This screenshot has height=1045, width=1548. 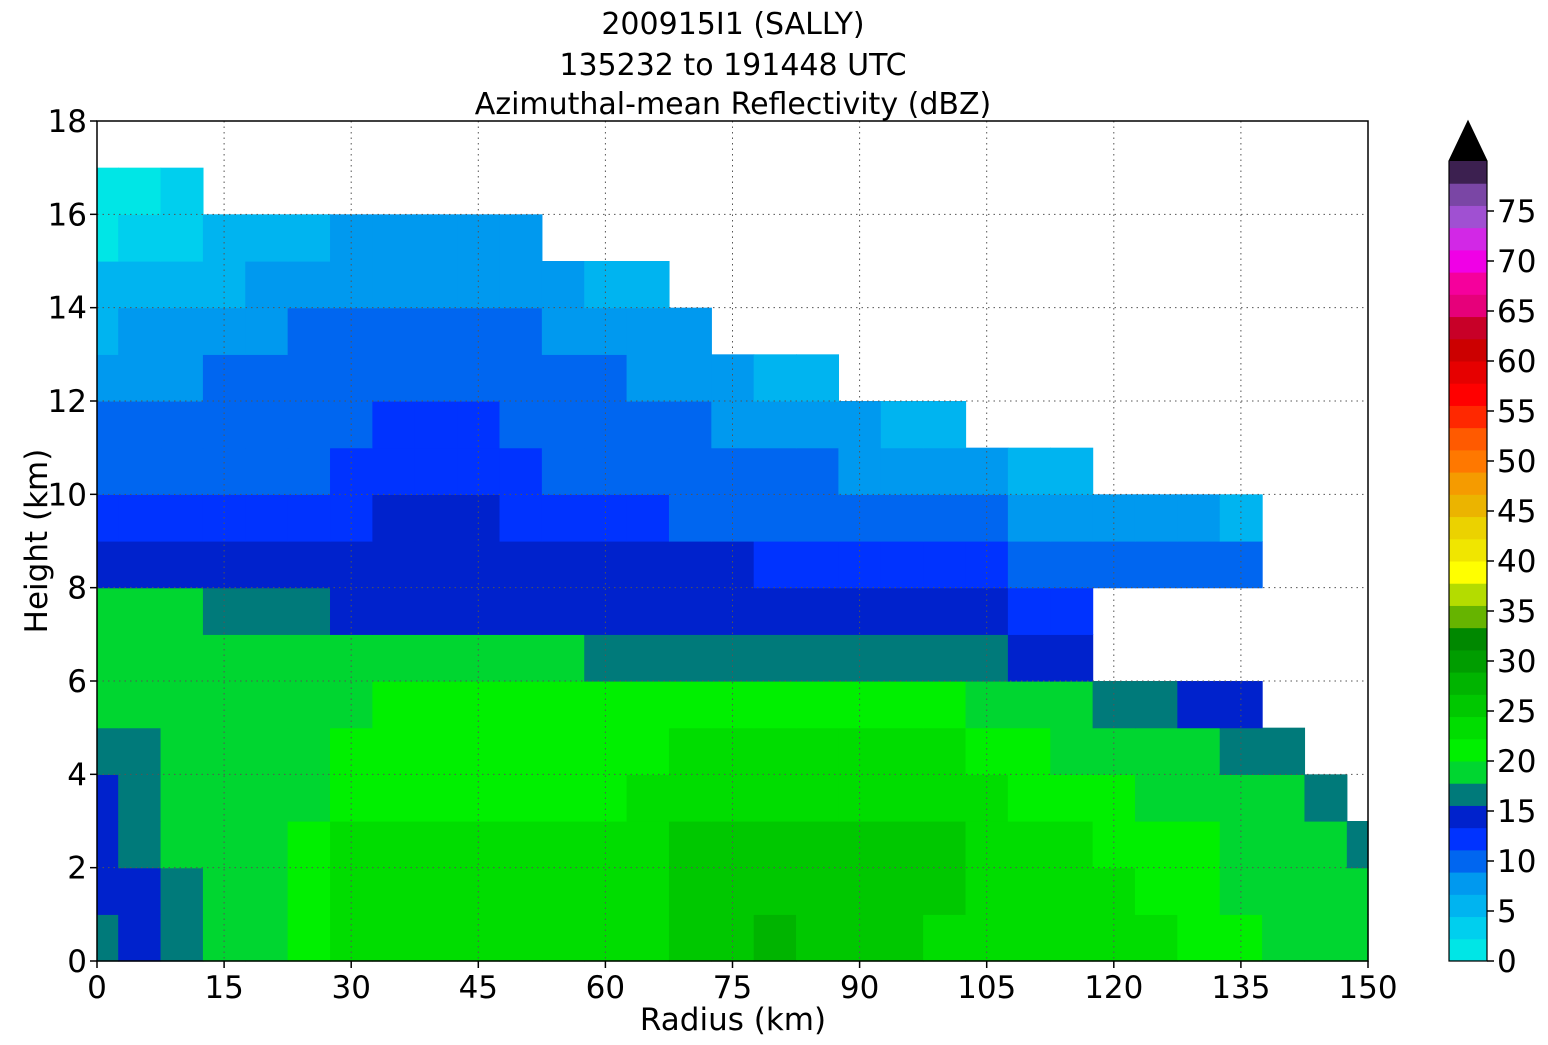 I want to click on y-tick-label: 4, so click(x=77, y=775).